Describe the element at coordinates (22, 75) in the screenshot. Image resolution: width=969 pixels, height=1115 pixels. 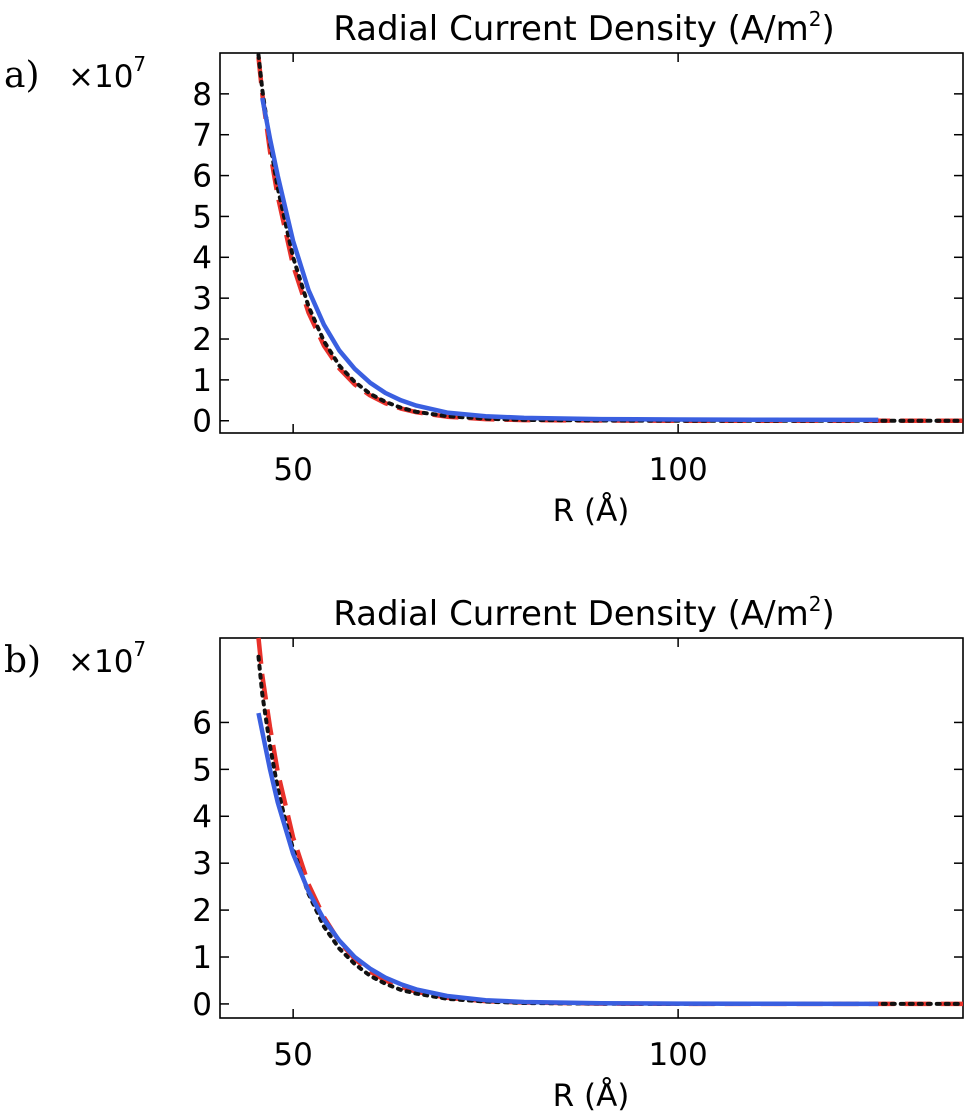
I see `panel-label-a: a)` at that location.